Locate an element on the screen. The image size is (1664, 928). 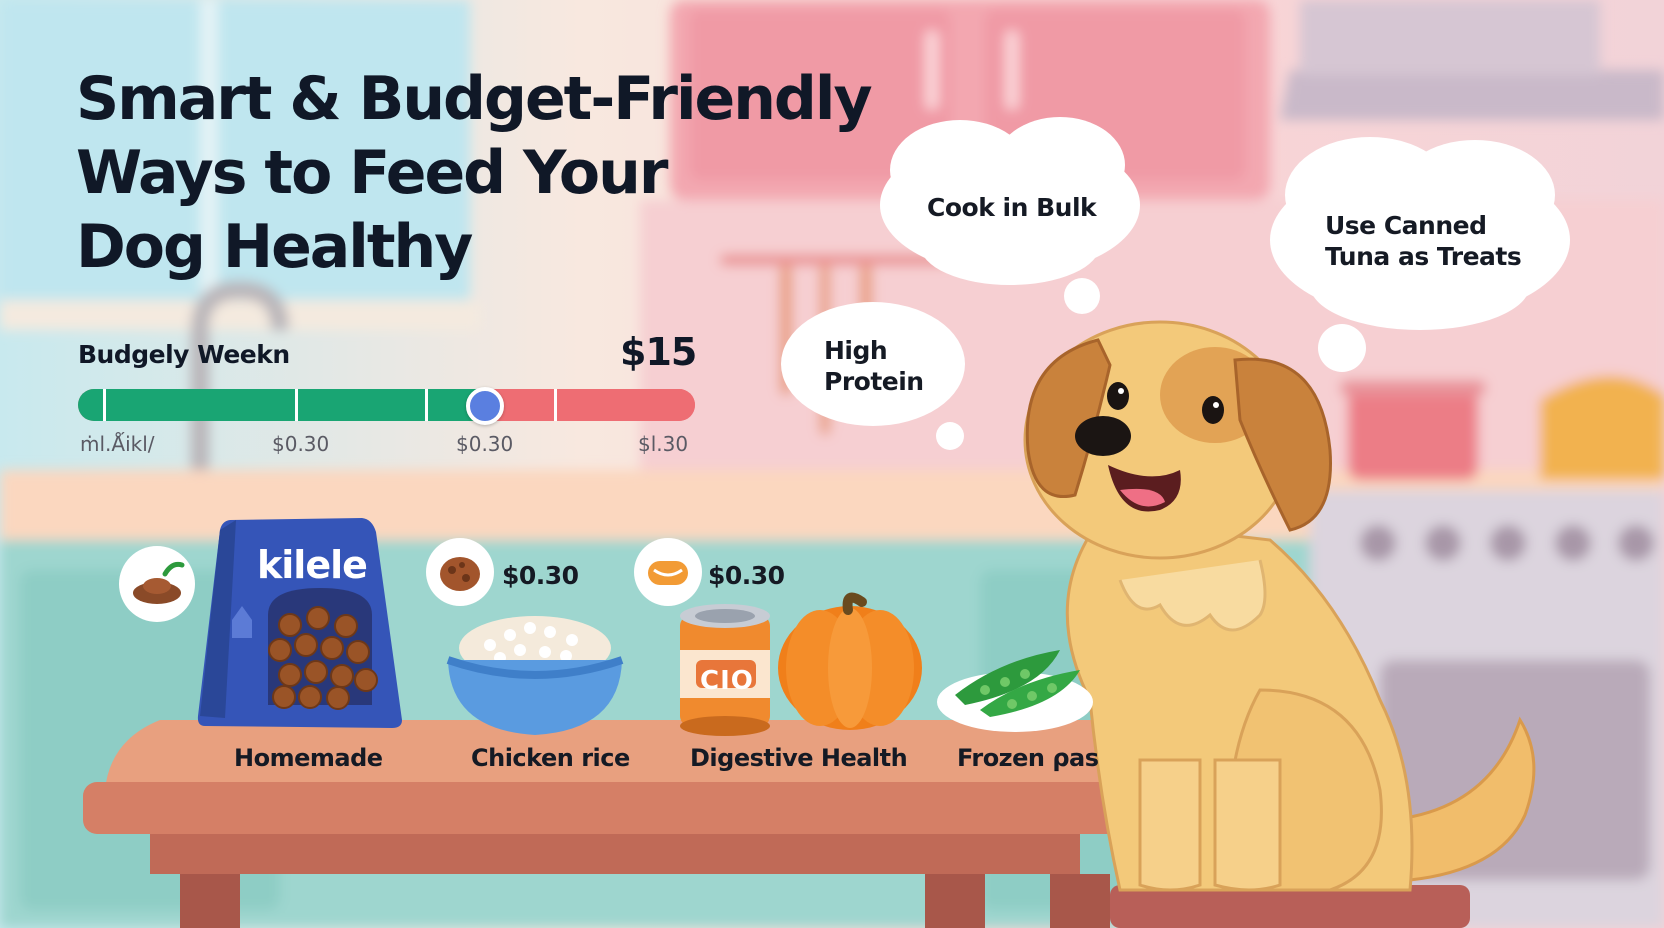
budget-amount: $15 is located at coordinates (658, 352).